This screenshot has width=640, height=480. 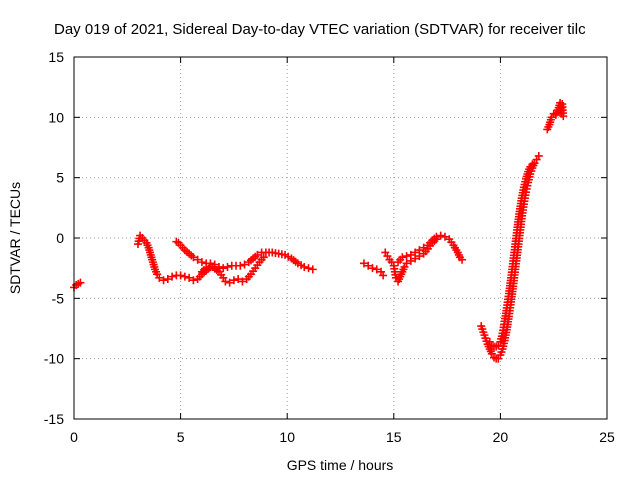 I want to click on x-axis-title: GPS time / hours, so click(x=340, y=465).